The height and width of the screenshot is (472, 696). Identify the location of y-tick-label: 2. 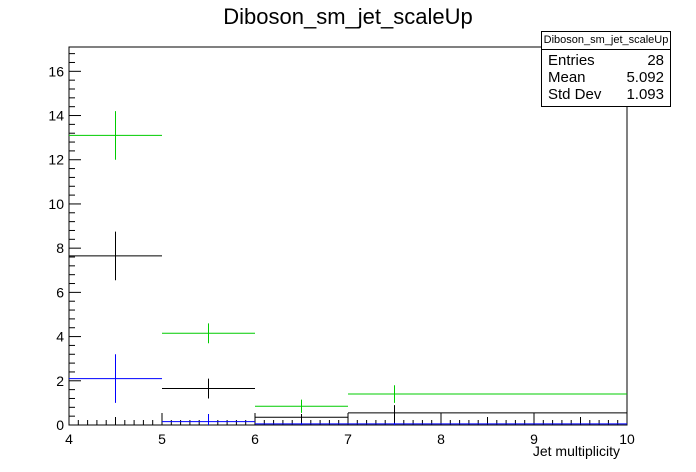
(60, 381).